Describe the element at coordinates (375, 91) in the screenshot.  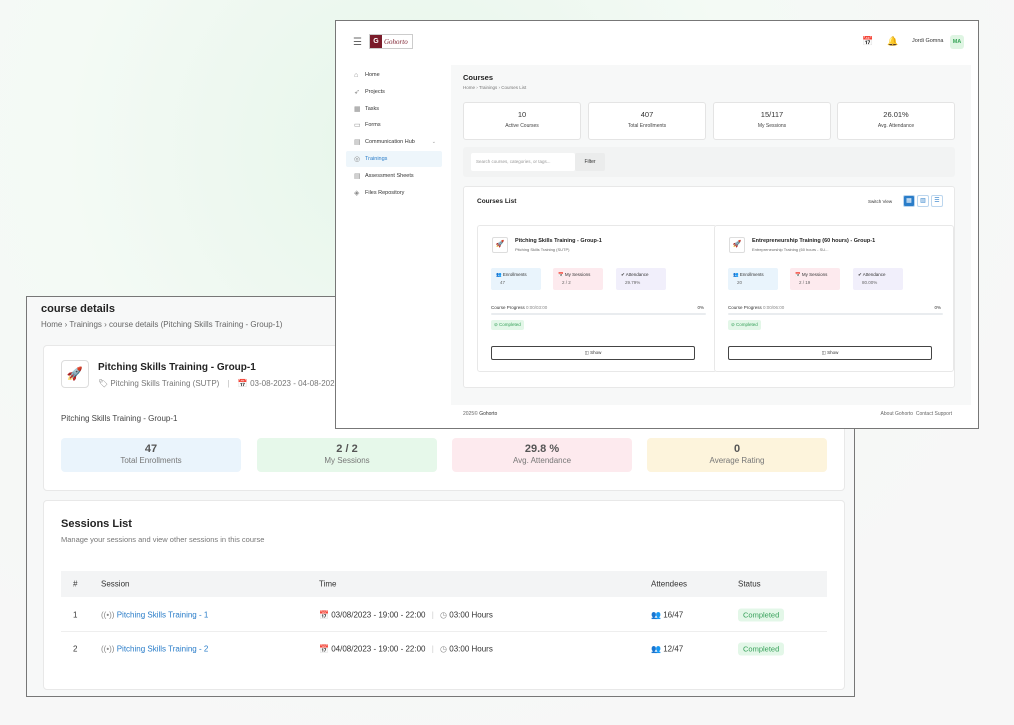
I see `sidebar-item-label: Projects` at that location.